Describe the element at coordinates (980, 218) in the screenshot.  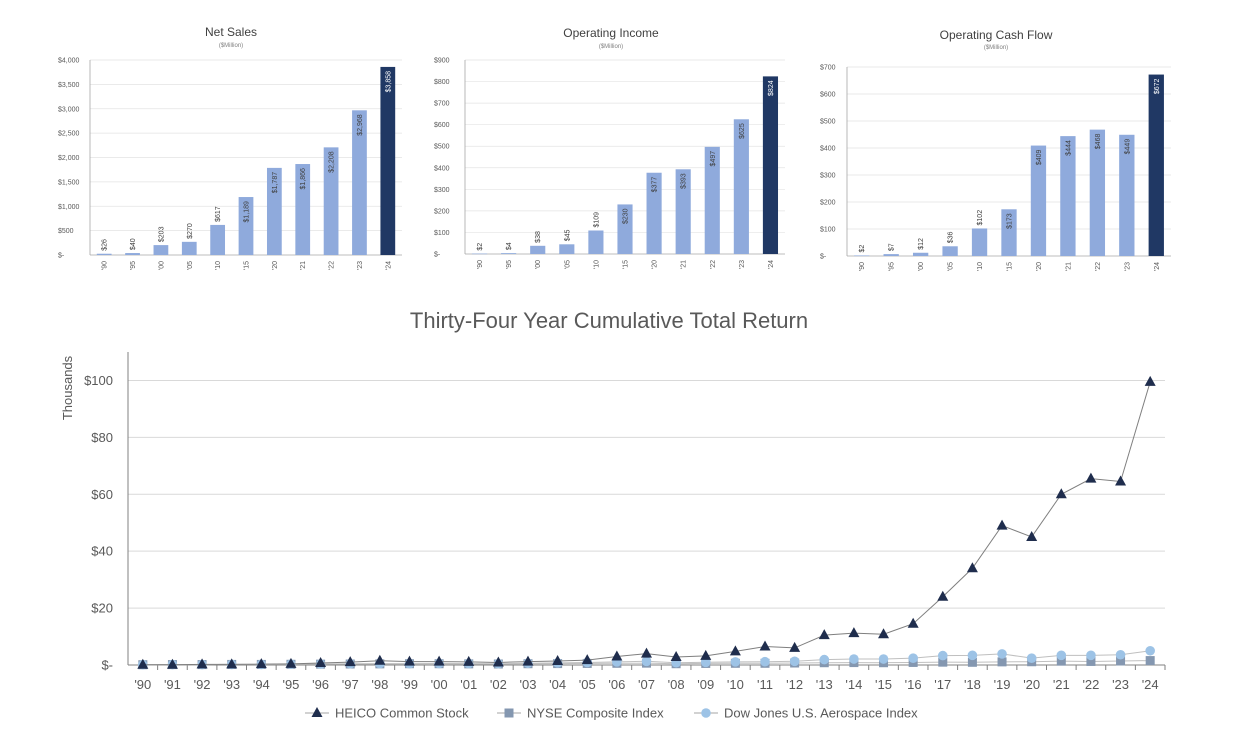
I see `bar-data-label: $102` at that location.